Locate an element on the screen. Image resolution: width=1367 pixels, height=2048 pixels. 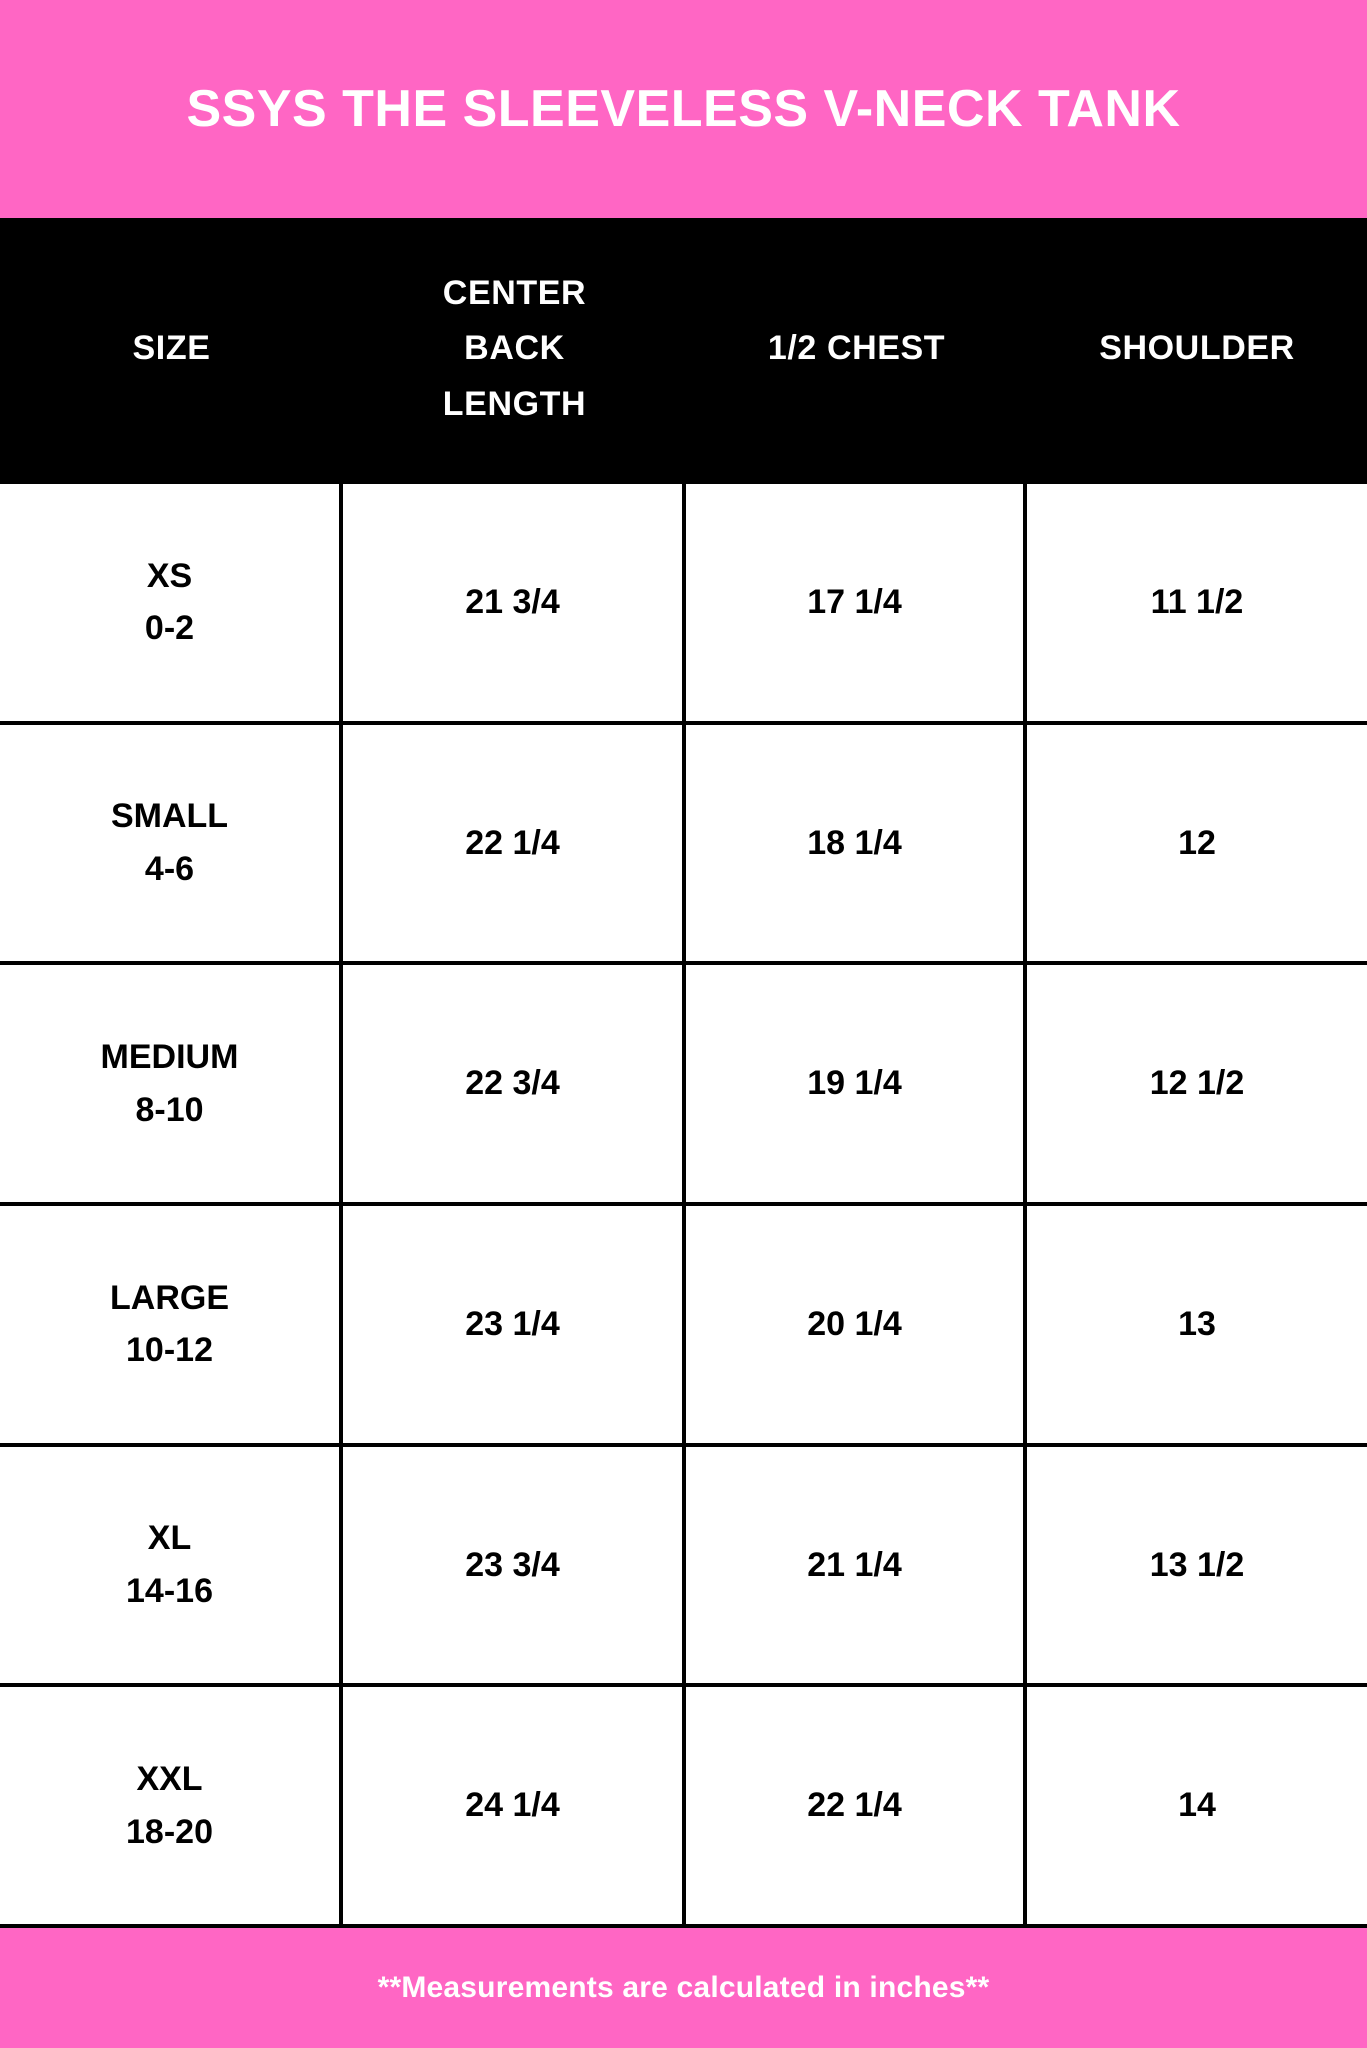
size-name: XS is located at coordinates (169, 575).